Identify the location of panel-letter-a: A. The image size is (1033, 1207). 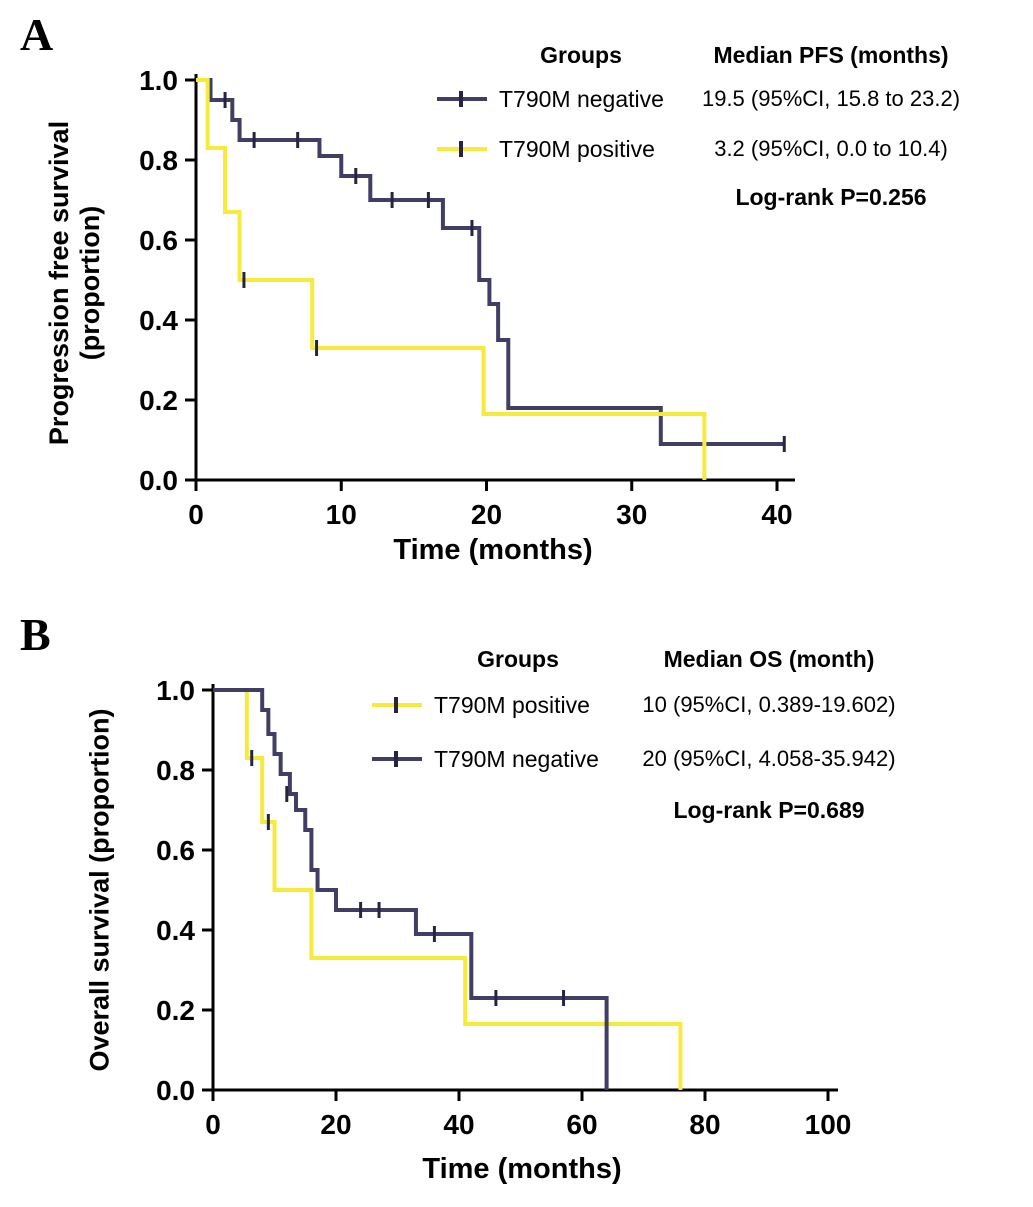
(37, 34).